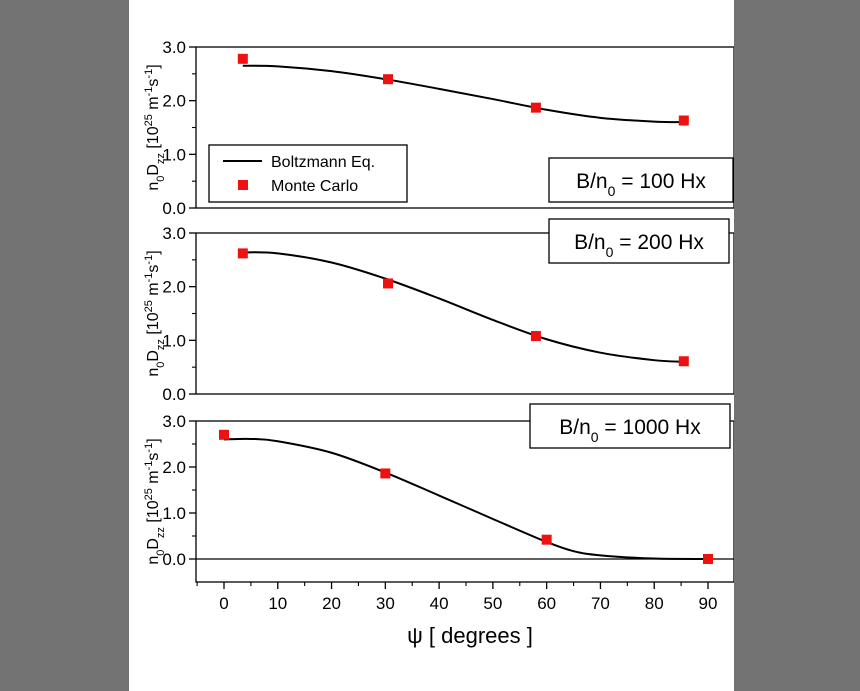 Image resolution: width=860 pixels, height=691 pixels. What do you see at coordinates (492, 603) in the screenshot?
I see `x-tick-label: 50` at bounding box center [492, 603].